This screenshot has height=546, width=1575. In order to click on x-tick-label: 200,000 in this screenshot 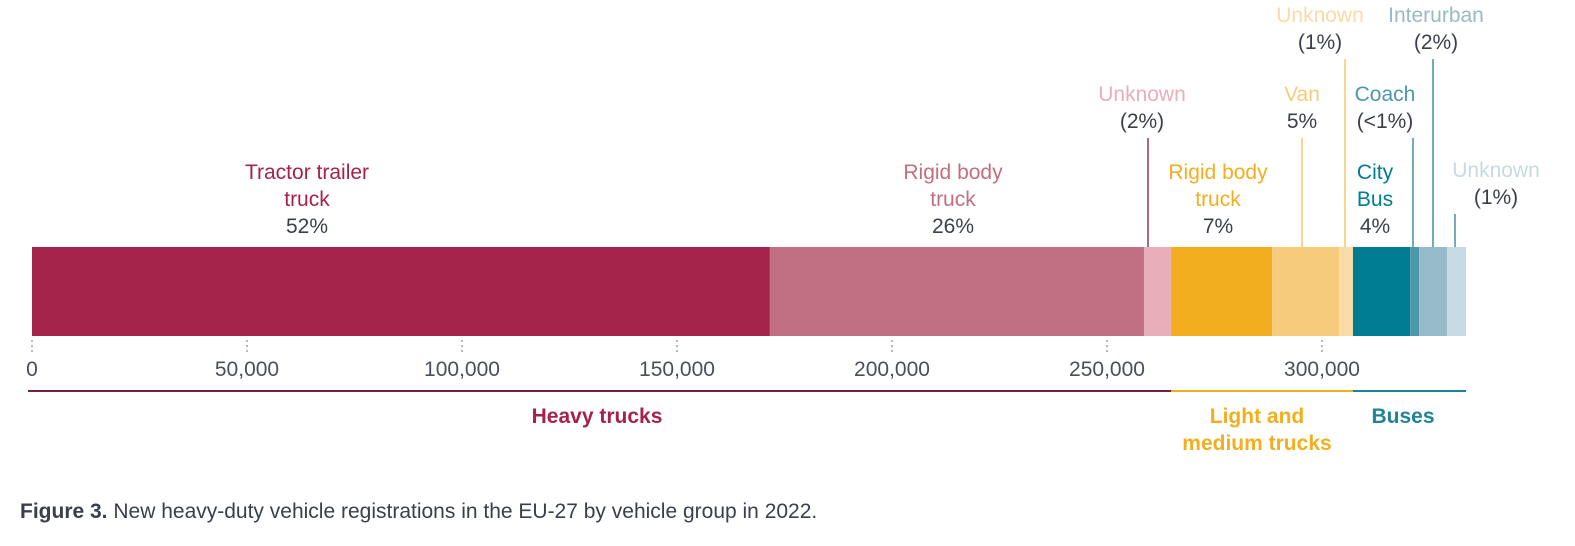, I will do `click(892, 369)`.